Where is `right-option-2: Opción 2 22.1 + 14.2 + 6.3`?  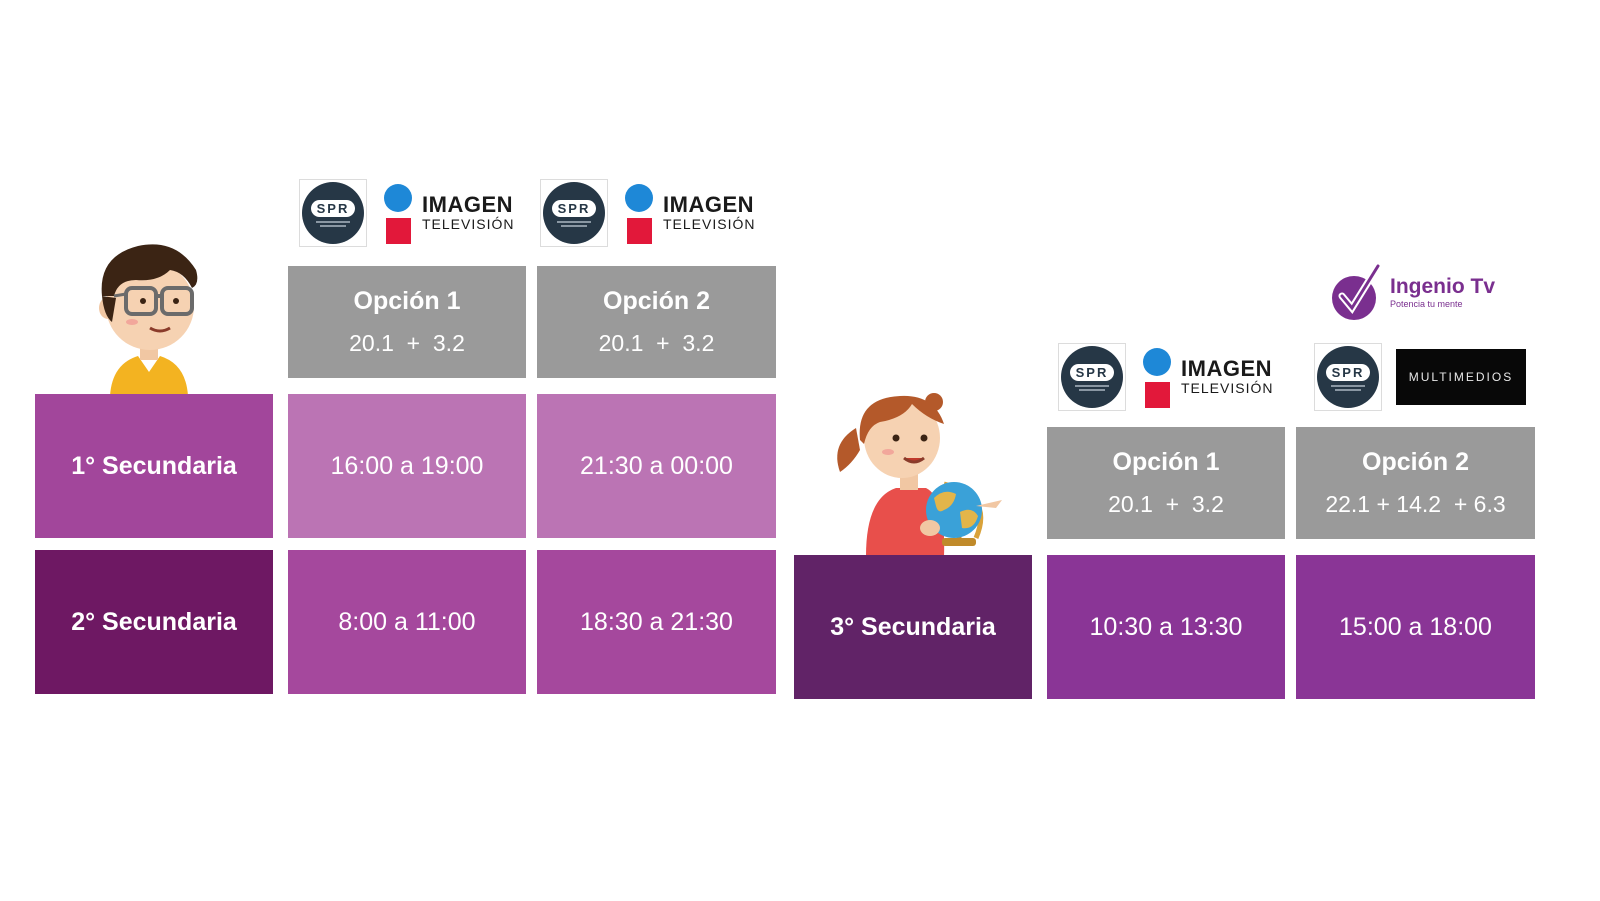
right-option-2: Opción 2 22.1 + 14.2 + 6.3 is located at coordinates (1415, 483).